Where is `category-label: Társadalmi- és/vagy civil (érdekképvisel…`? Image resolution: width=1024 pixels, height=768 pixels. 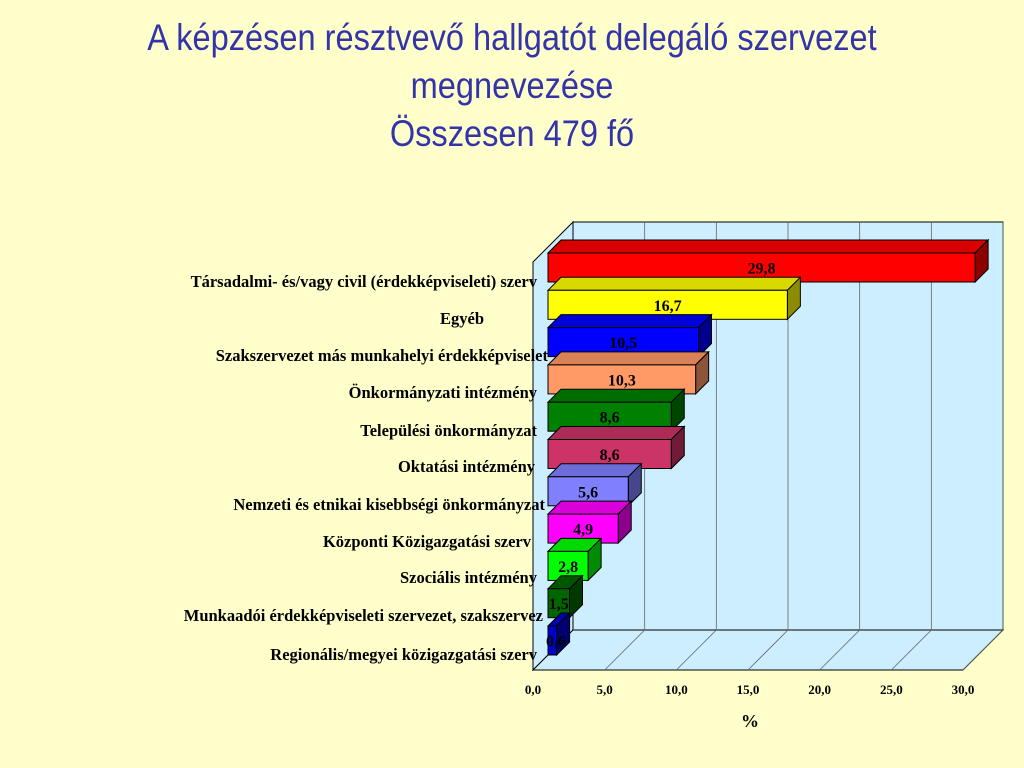
category-label: Társadalmi- és/vagy civil (érdekképvisel… is located at coordinates (364, 281).